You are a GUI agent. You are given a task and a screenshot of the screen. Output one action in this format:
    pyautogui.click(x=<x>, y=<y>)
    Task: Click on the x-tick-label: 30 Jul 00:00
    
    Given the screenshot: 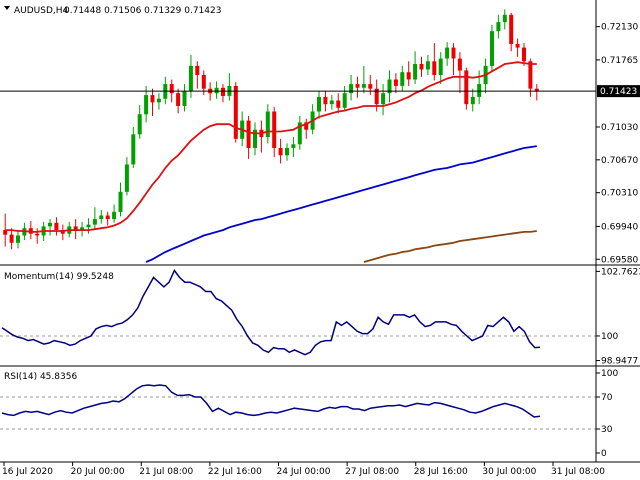 What is the action you would take?
    pyautogui.click(x=509, y=472)
    